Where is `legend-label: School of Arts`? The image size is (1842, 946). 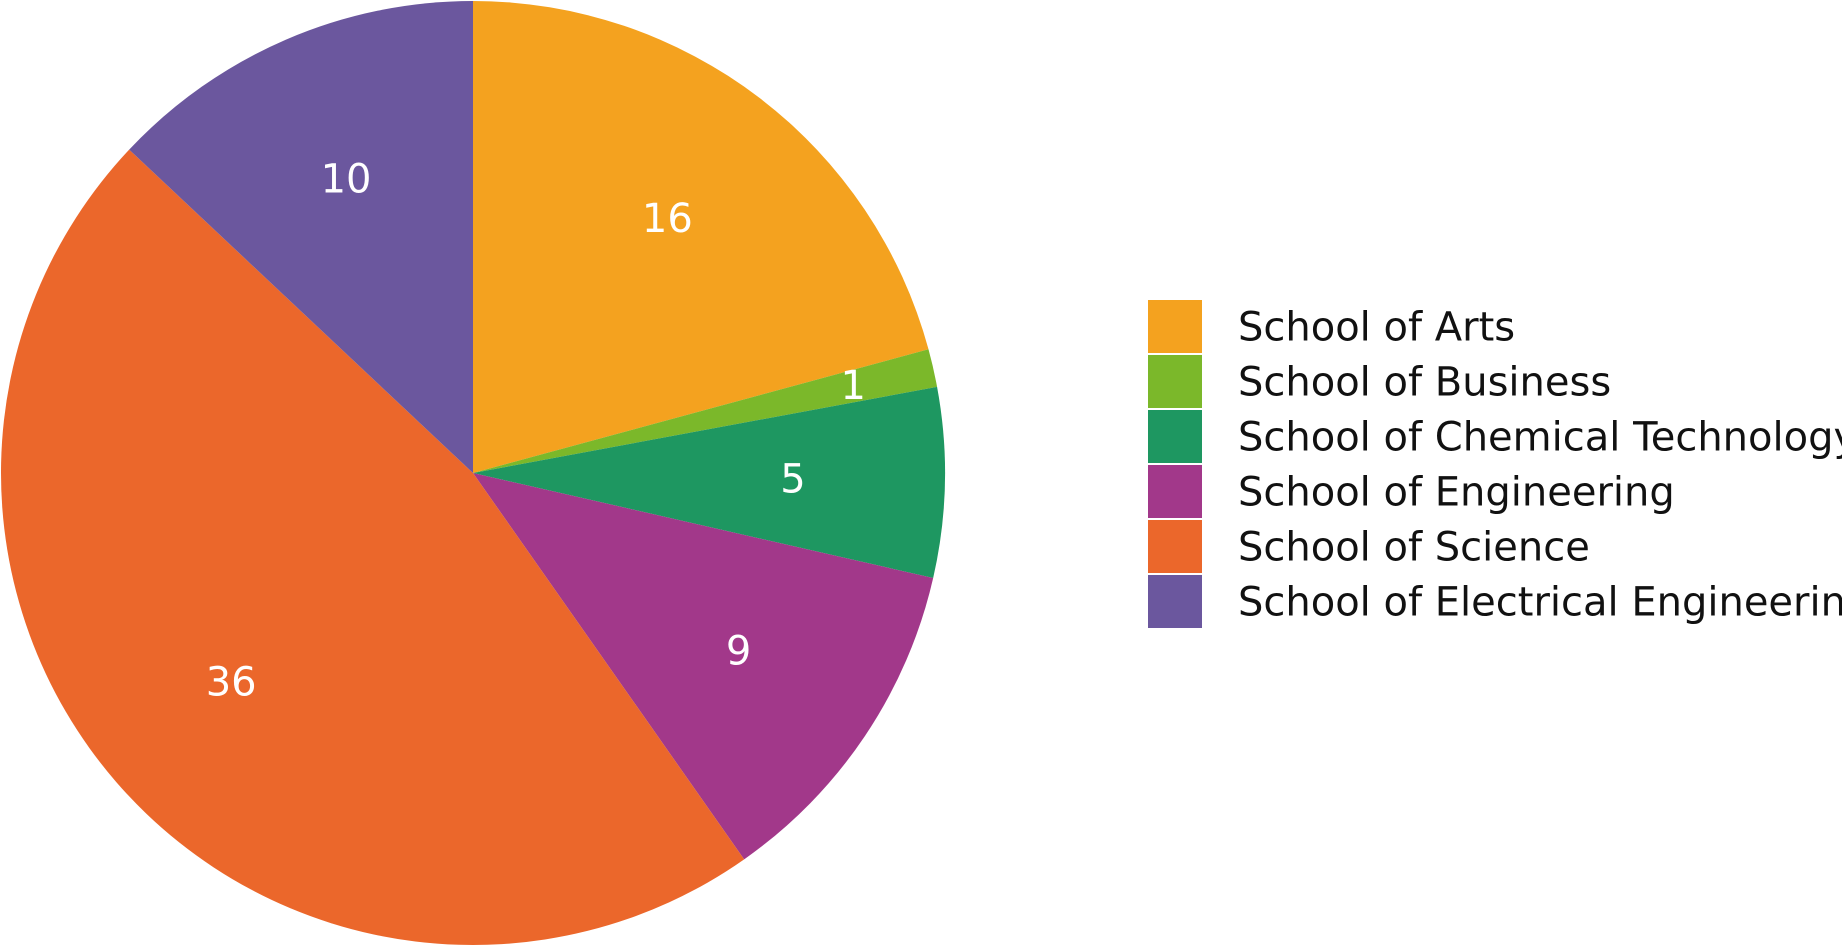 legend-label: School of Arts is located at coordinates (1376, 328).